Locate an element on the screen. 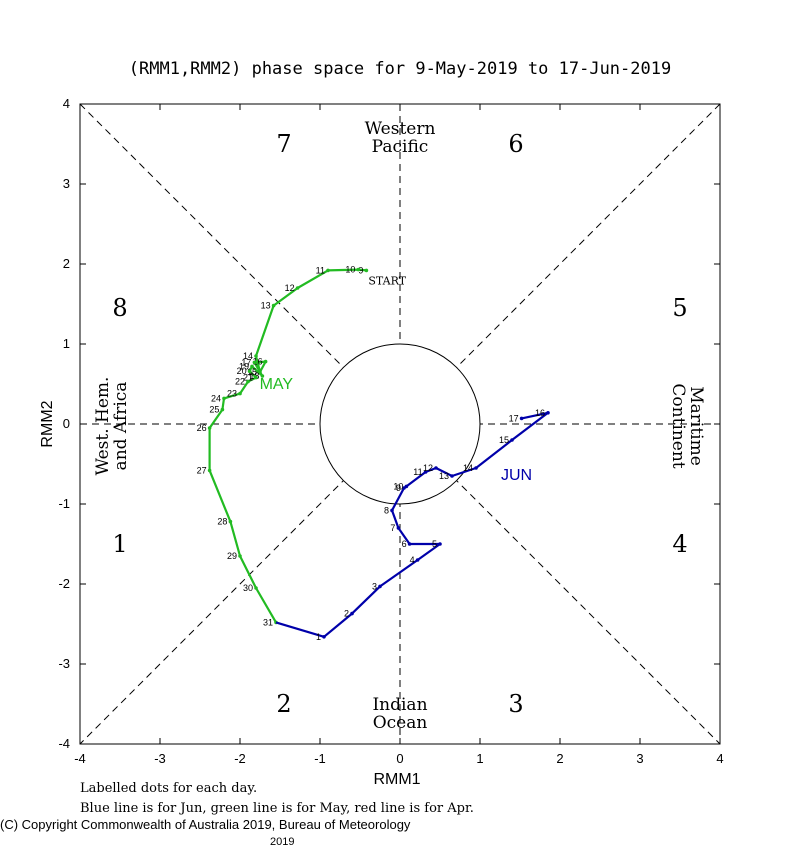  region-label-right-1: Maritime is located at coordinates (696, 426).